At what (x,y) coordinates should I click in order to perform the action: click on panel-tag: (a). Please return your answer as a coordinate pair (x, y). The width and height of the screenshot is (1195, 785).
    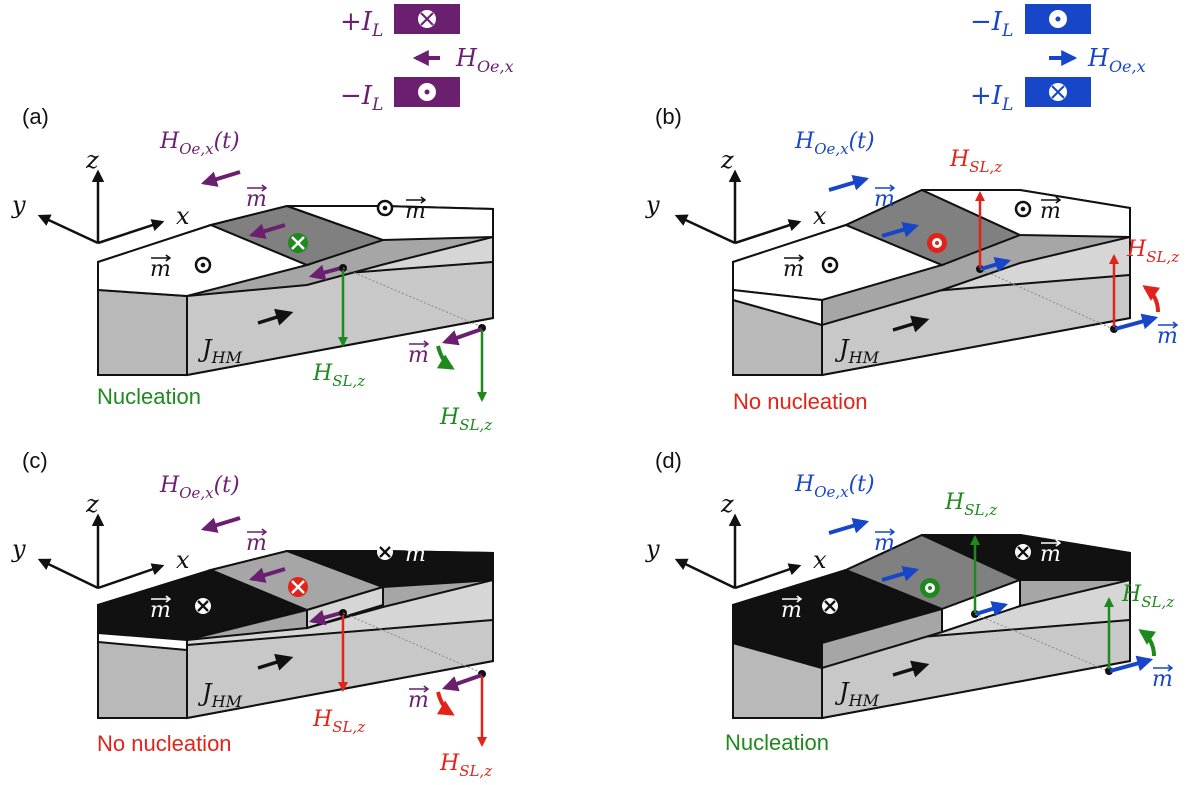
    Looking at the image, I should click on (35, 116).